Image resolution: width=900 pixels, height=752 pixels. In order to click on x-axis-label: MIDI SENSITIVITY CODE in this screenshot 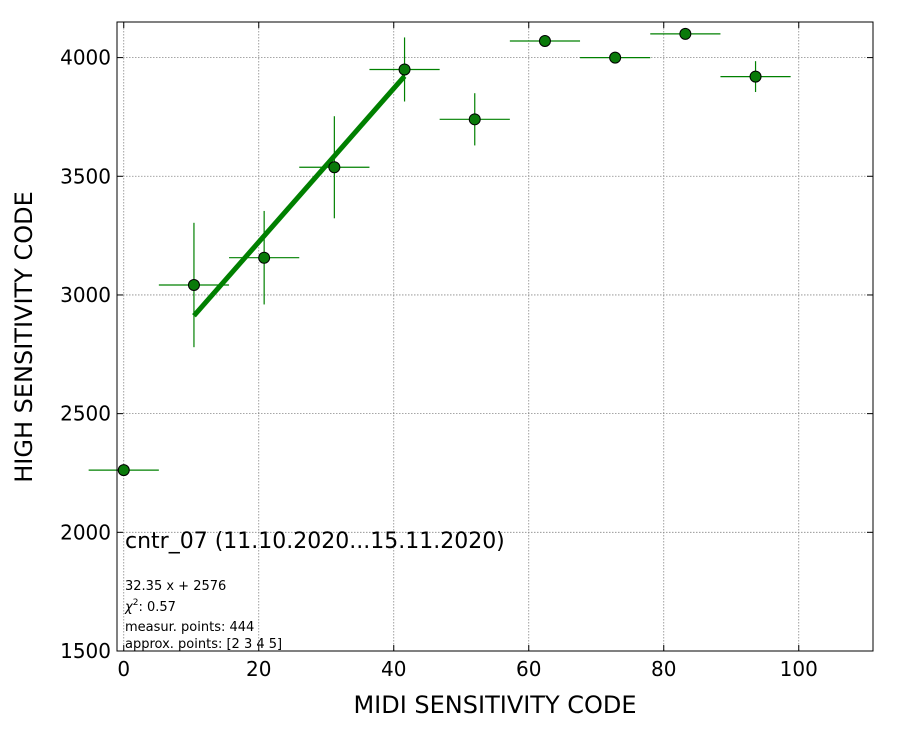, I will do `click(494, 705)`.